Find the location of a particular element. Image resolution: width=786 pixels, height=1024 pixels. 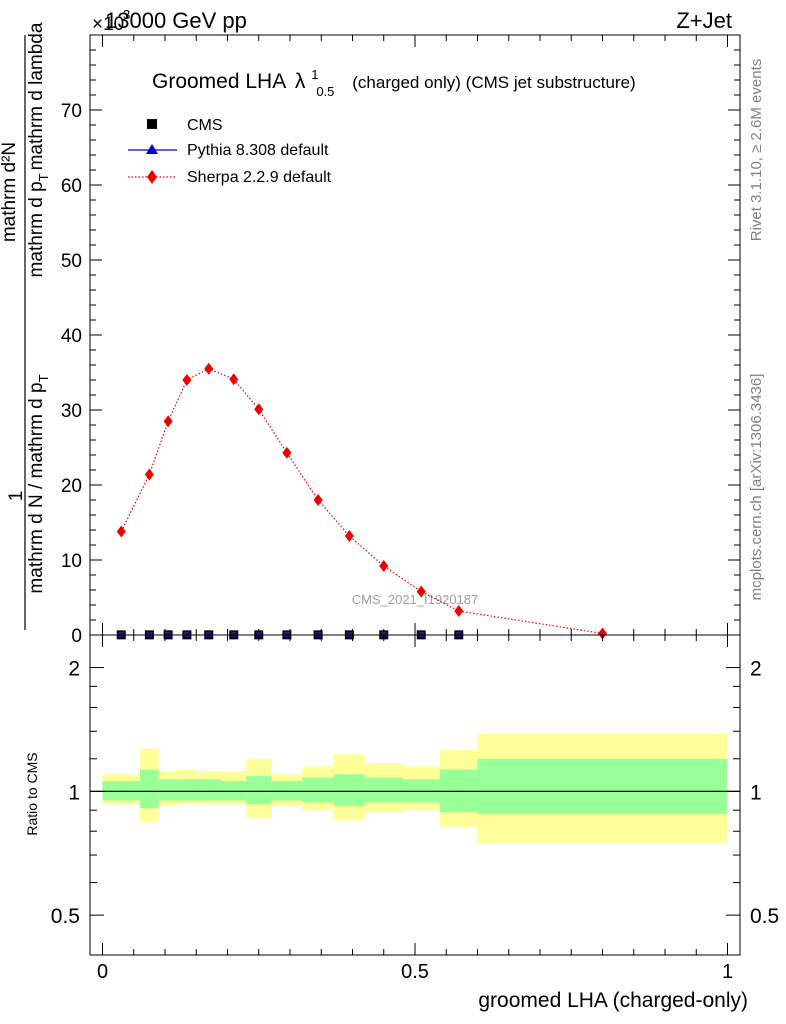

ratio-y-tick-label-right: 0.5 is located at coordinates (764, 916).